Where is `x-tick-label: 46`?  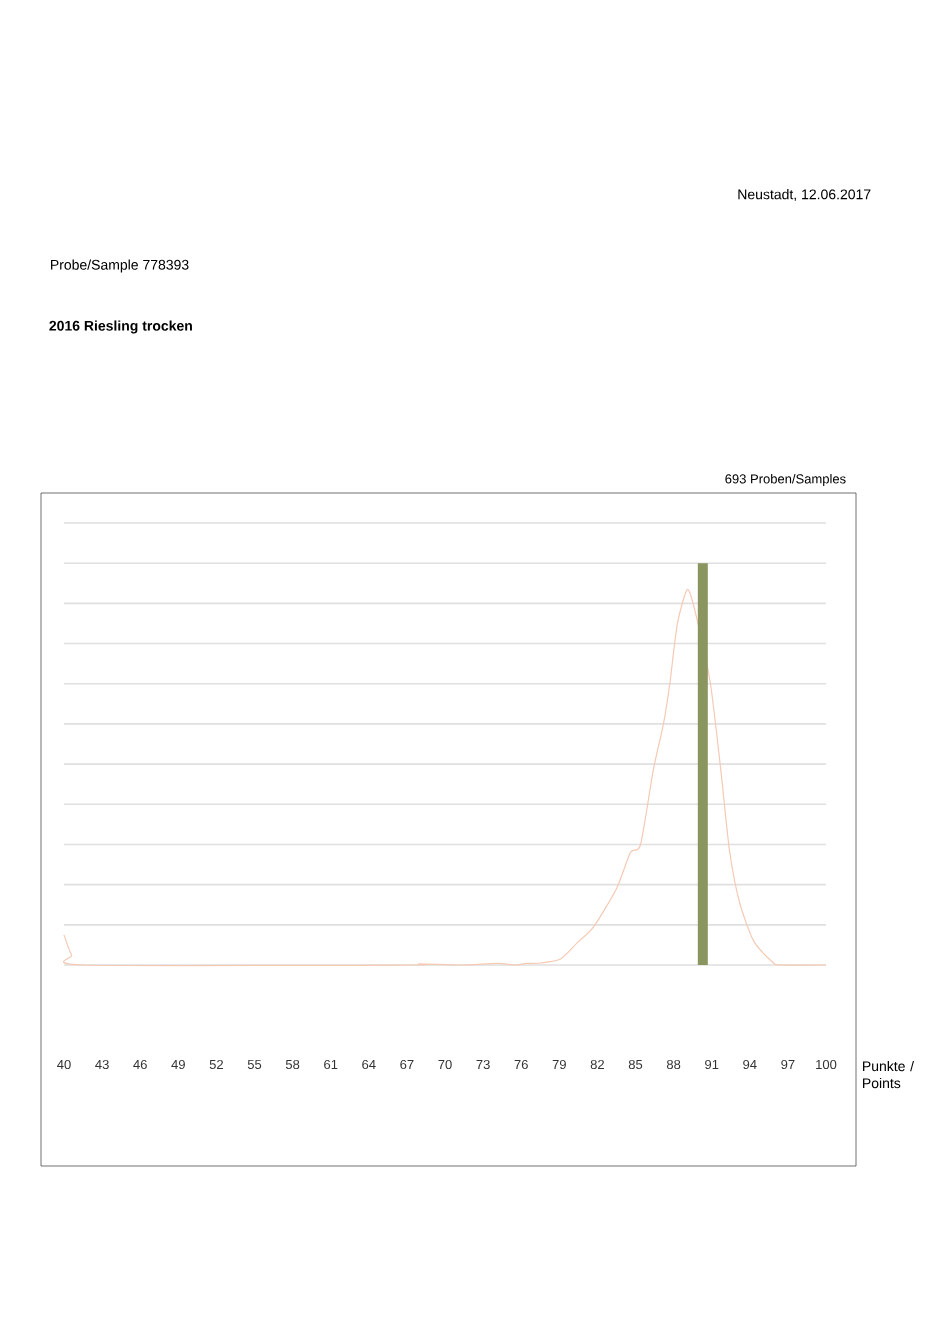 x-tick-label: 46 is located at coordinates (140, 1064).